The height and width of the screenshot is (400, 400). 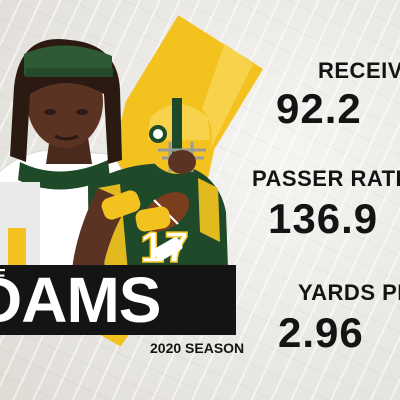 I want to click on stat-value-yards-per: 2.96, so click(x=321, y=332).